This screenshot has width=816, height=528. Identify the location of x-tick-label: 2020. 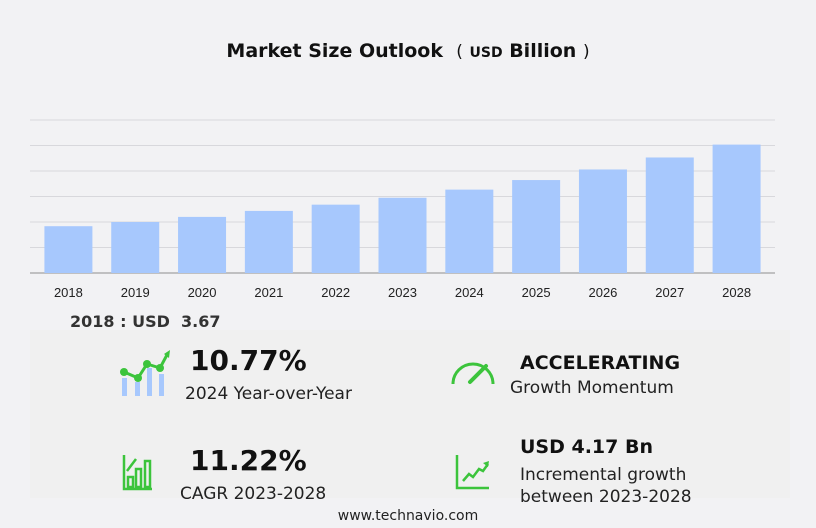
(202, 292).